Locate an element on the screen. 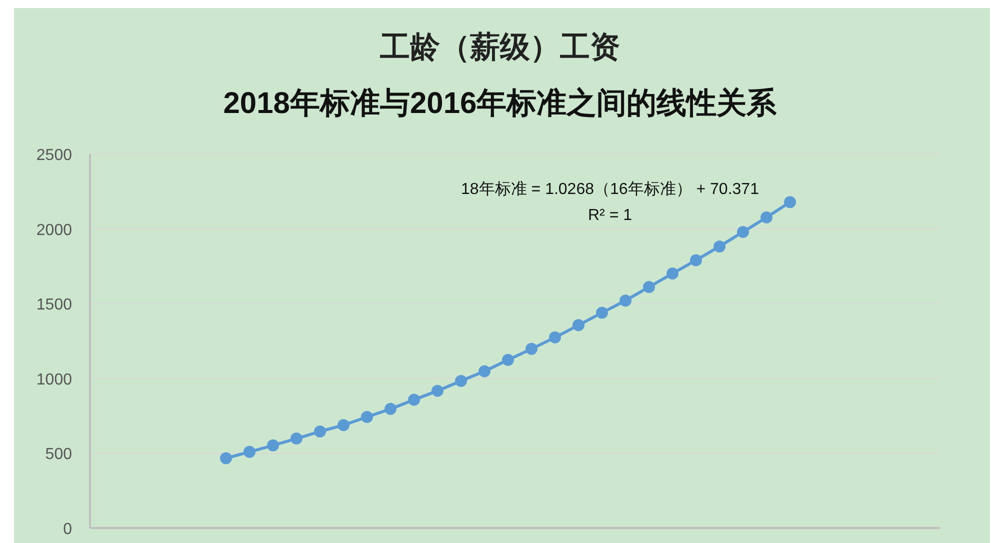 The height and width of the screenshot is (543, 1000). y-tick-label: 1500 is located at coordinates (54, 305).